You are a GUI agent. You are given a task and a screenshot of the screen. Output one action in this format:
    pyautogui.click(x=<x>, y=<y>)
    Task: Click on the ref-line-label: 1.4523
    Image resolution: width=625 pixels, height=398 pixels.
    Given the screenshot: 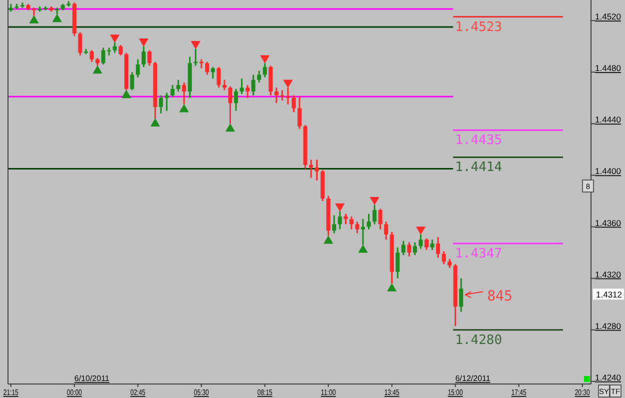 What is the action you would take?
    pyautogui.click(x=478, y=27)
    